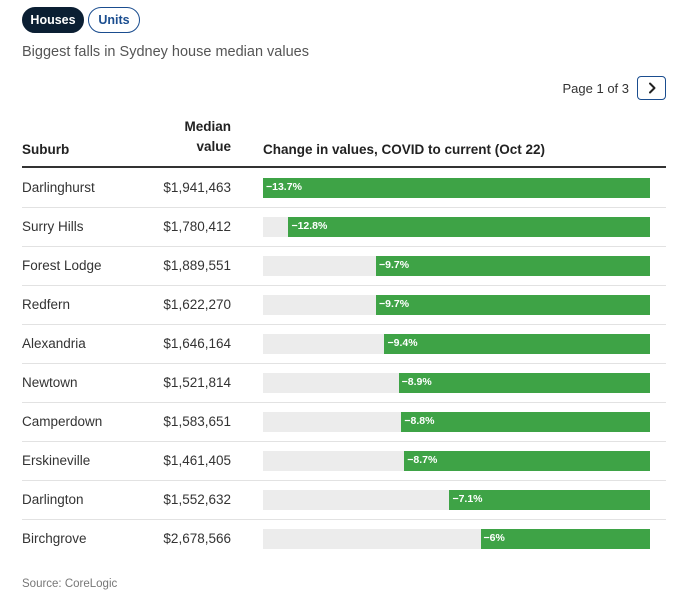  I want to click on suburb-cell: Erskineville, so click(56, 460).